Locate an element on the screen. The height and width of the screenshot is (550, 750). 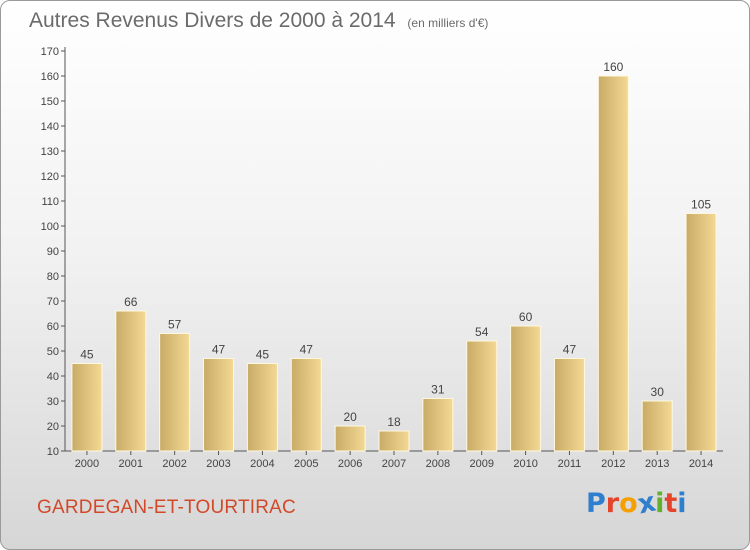
y-tick-label: 130 is located at coordinates (50, 152).